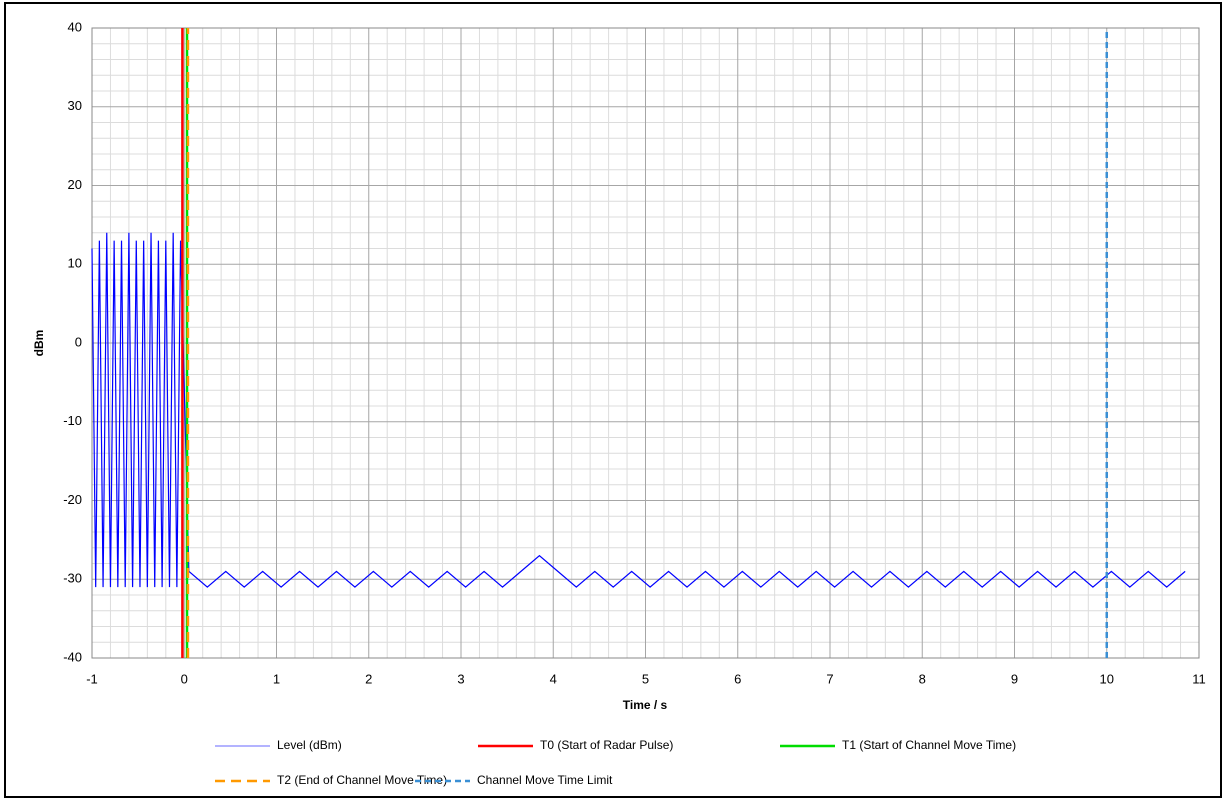 The height and width of the screenshot is (800, 1226). I want to click on y-tick-label: -20, so click(72, 499).